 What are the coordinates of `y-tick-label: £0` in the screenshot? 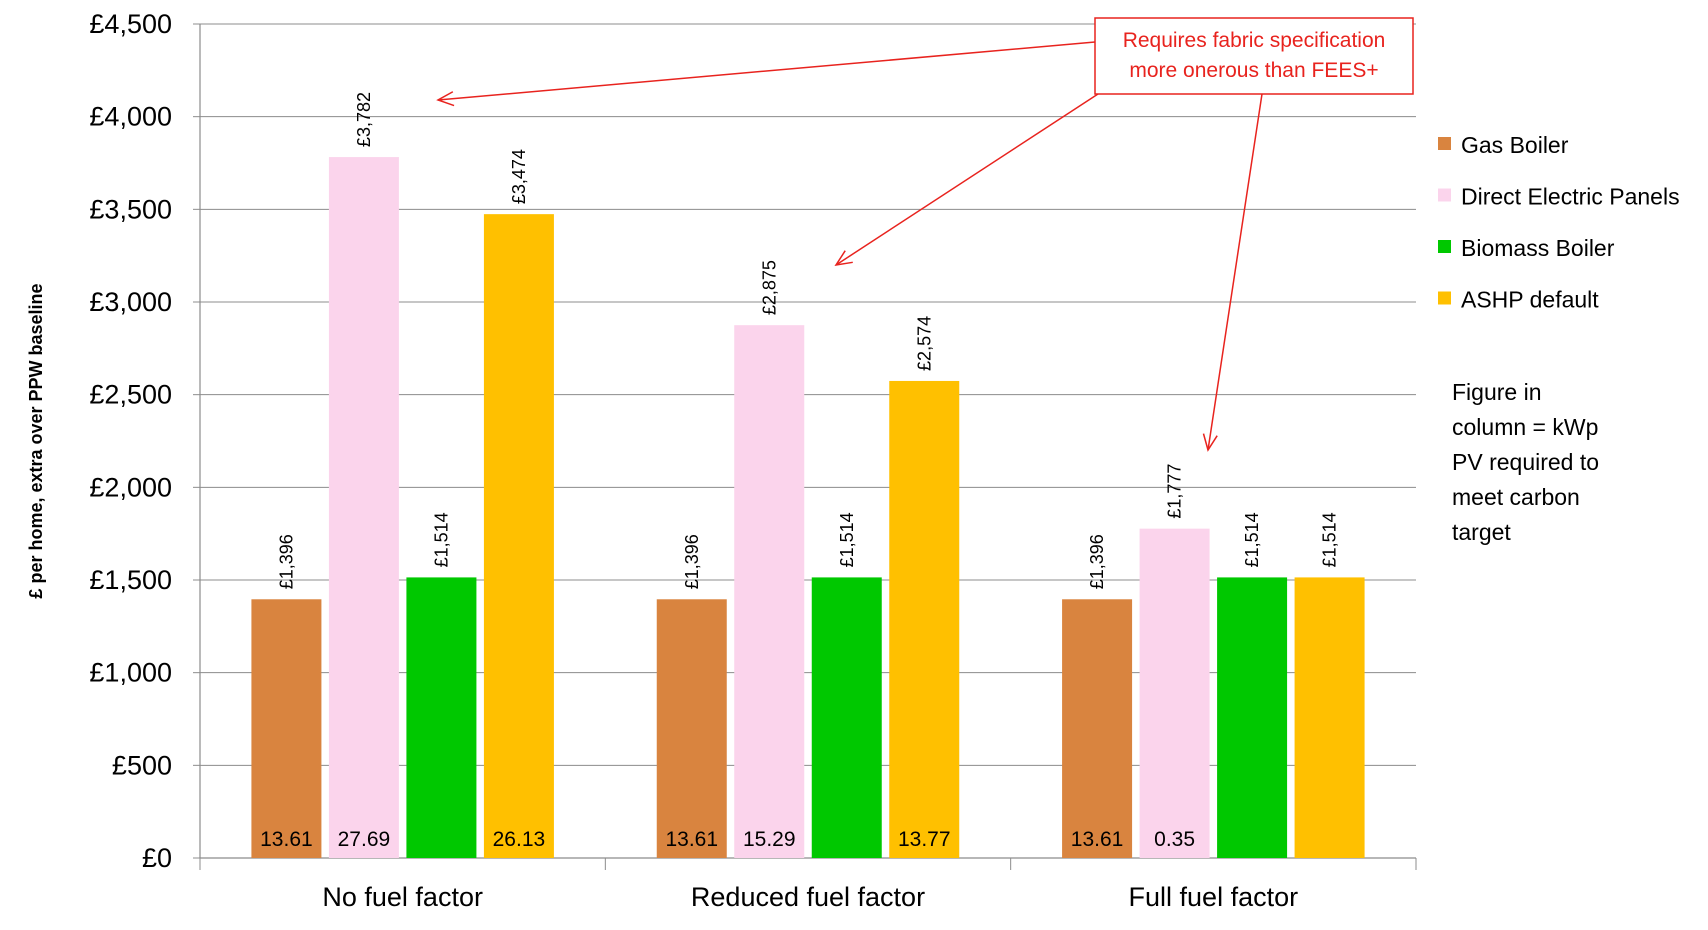 It's located at (157, 858).